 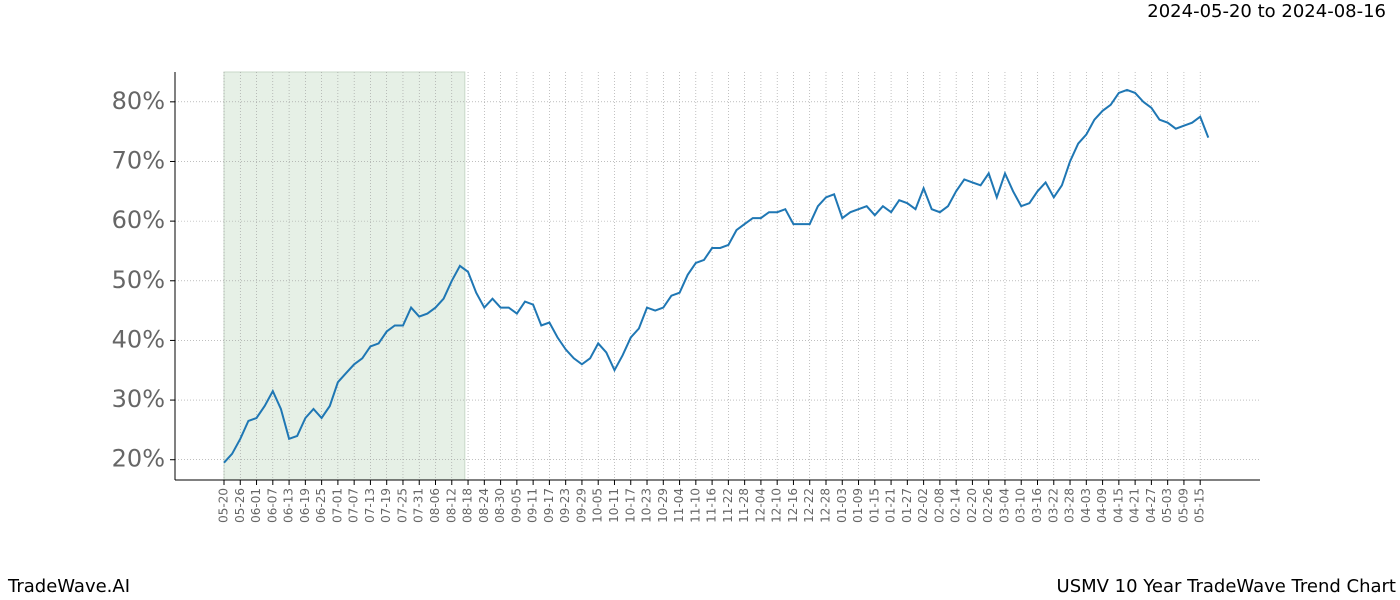 I want to click on x-tick-label: 08-12, so click(x=451, y=505).